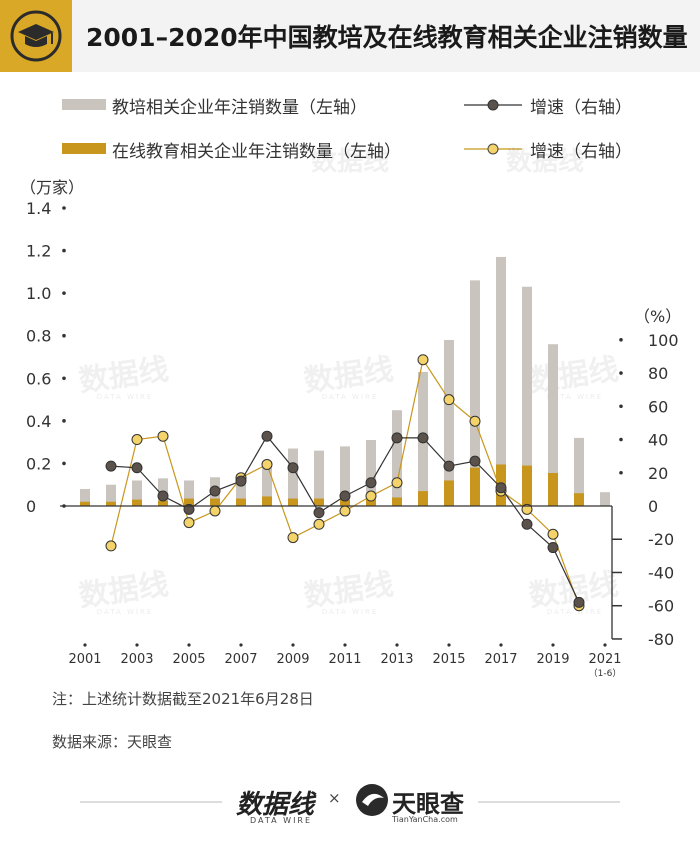 This screenshot has width=700, height=849. I want to click on left-axis-tick-label: 0.4, so click(38, 421).